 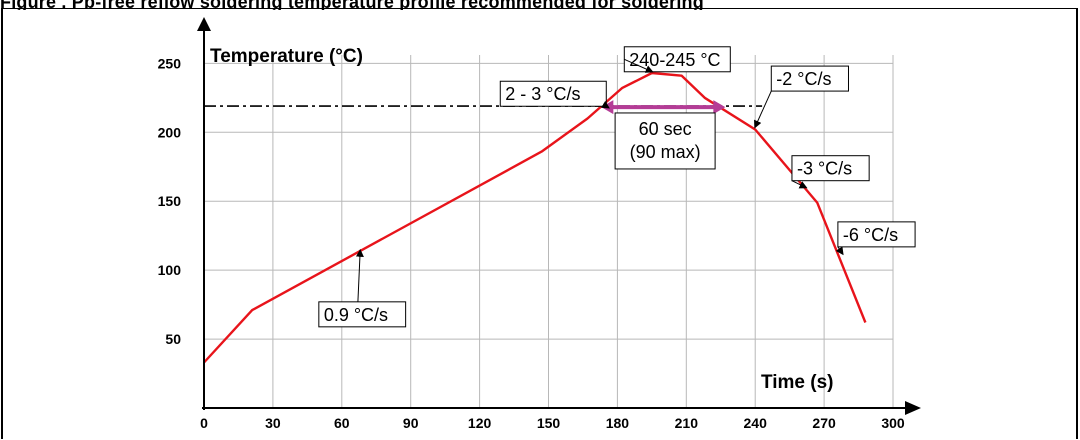 I want to click on annotation-text: -2 °C/s, so click(x=803, y=79).